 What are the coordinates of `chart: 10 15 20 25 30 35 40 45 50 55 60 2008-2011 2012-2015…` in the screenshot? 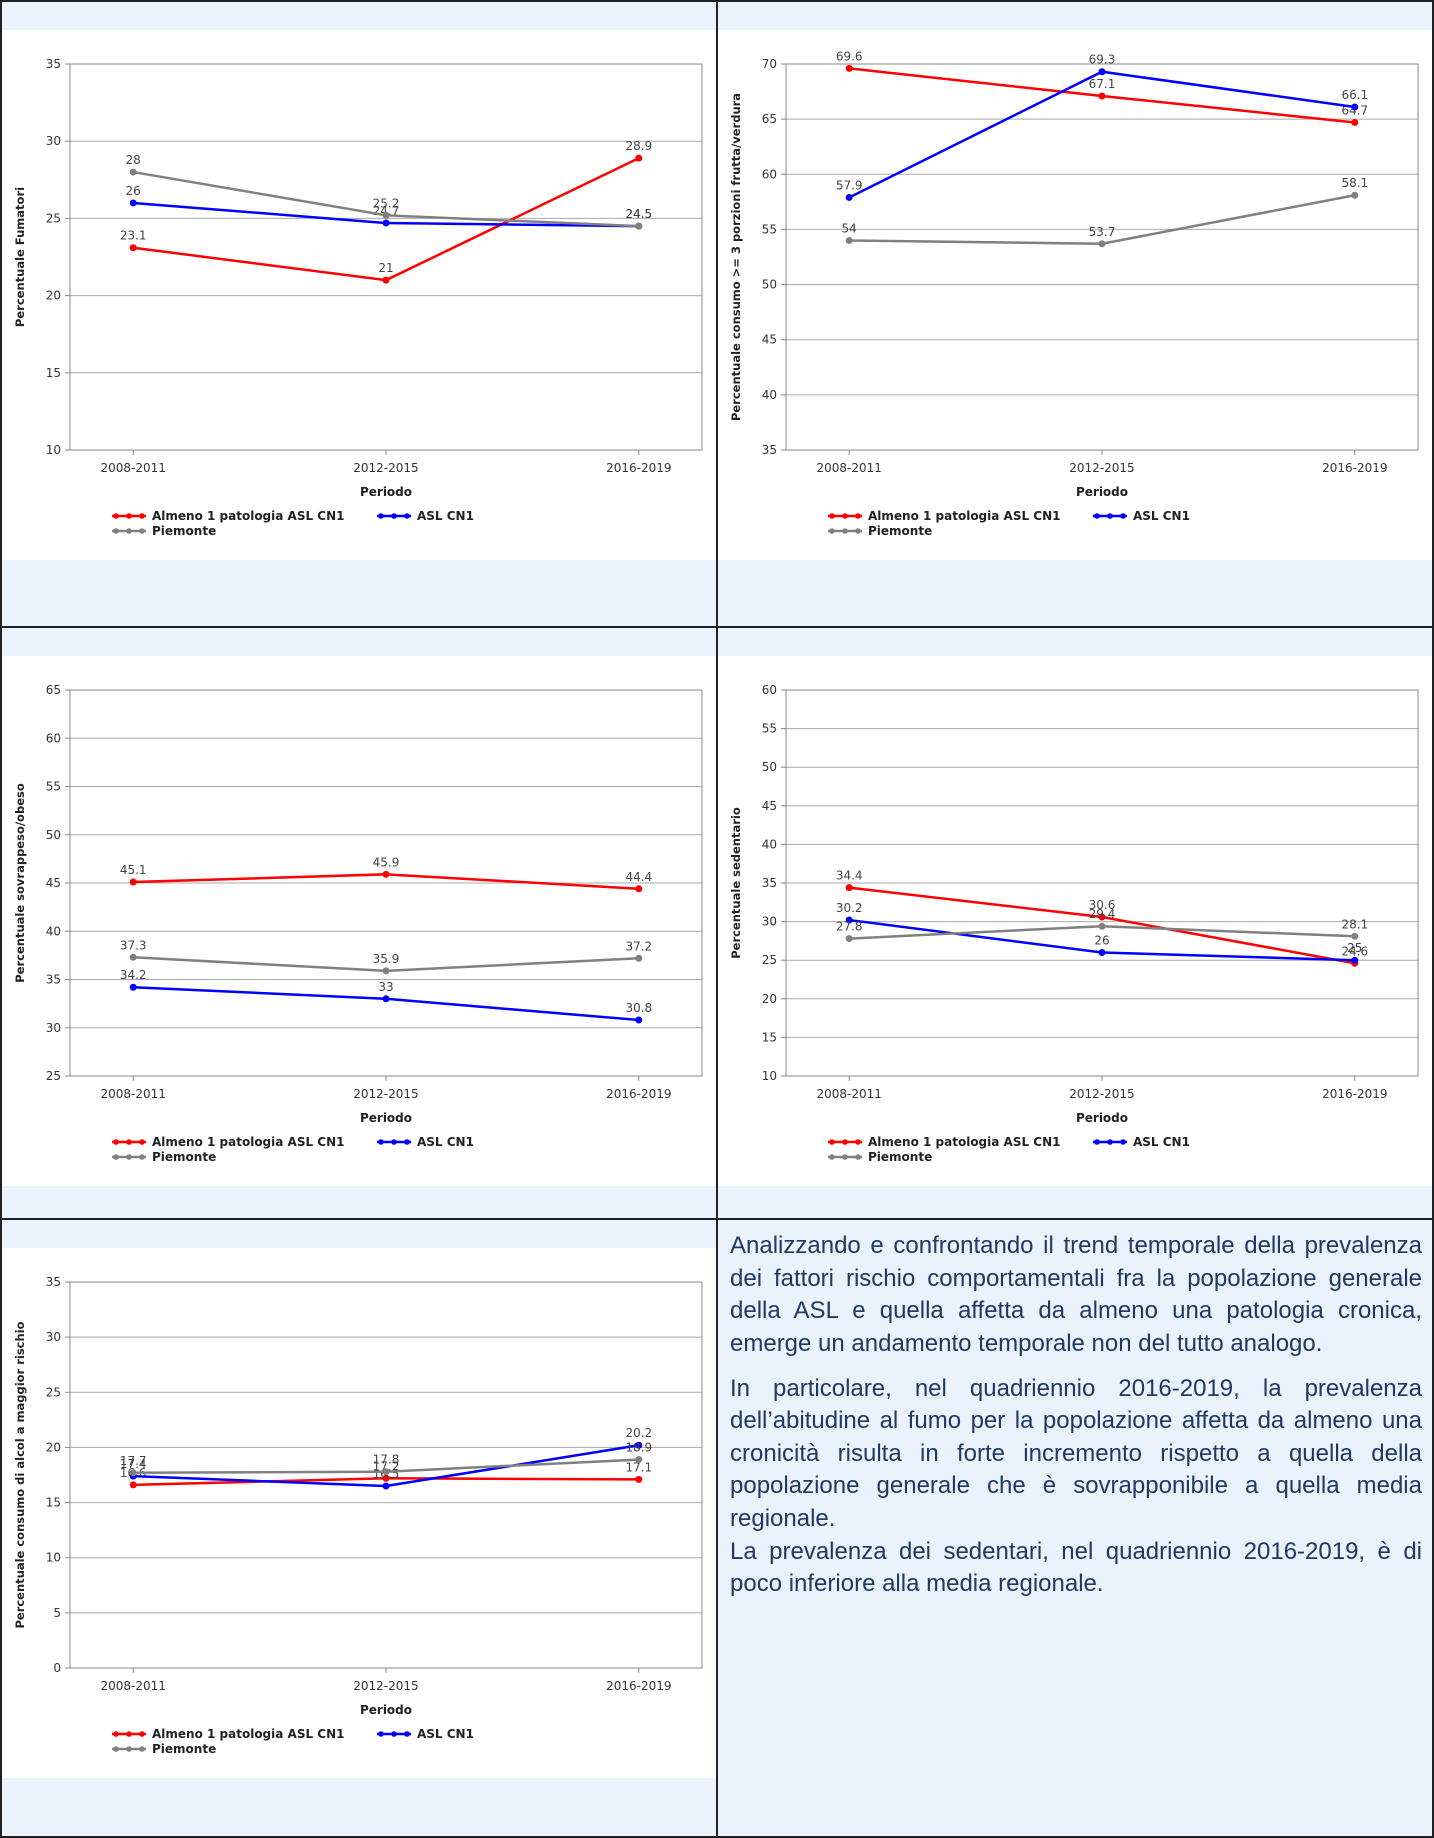 It's located at (1075, 921).